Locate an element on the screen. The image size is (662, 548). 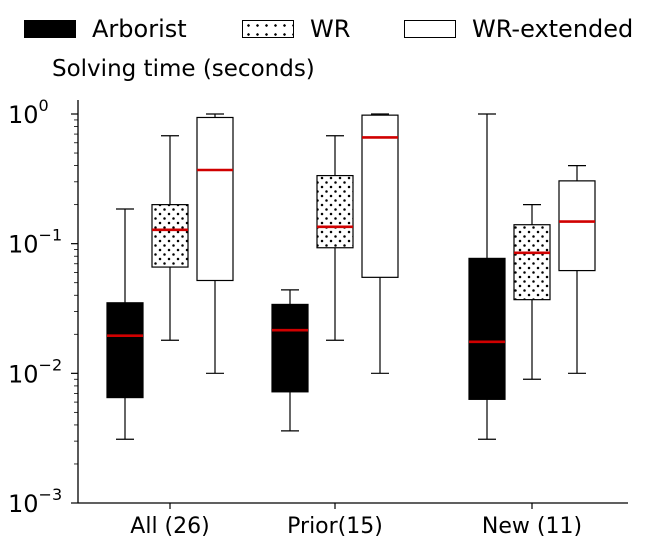
legend-swatch-wr-extended is located at coordinates (430, 29).